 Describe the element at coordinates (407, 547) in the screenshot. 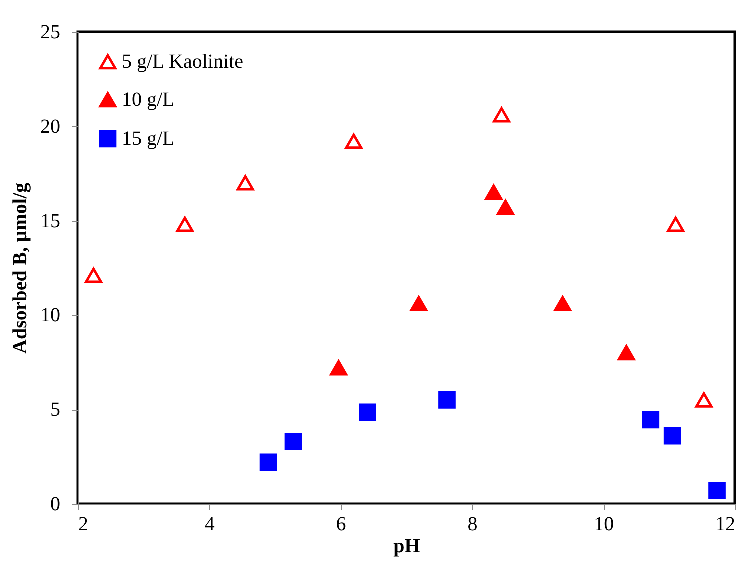

I see `x-axis-title: pH` at that location.